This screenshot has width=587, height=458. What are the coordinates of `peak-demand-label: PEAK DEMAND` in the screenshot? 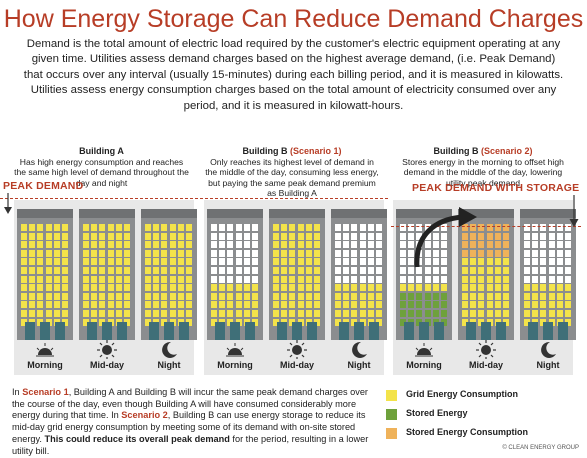 It's located at (43, 186).